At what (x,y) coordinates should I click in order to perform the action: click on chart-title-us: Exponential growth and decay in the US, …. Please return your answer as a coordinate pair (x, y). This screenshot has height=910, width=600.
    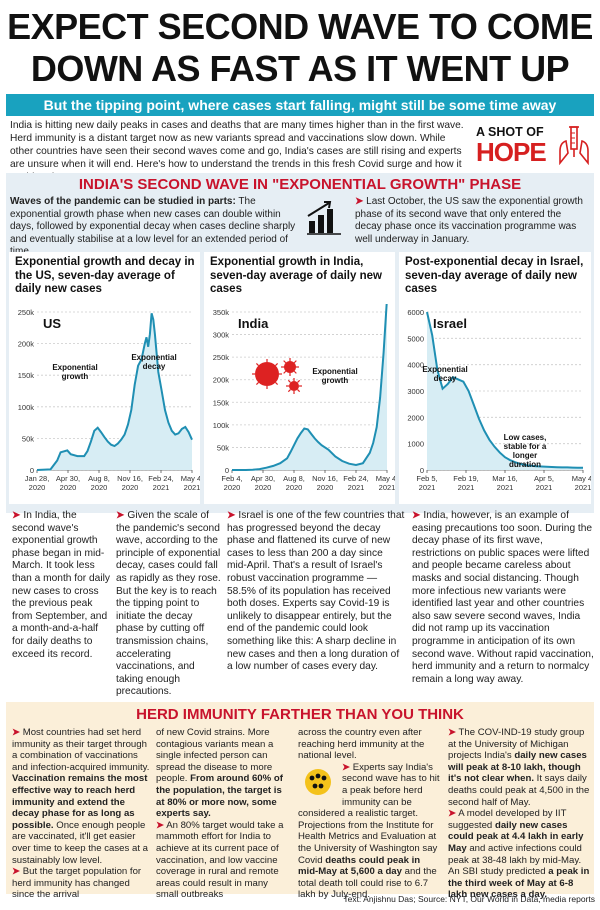
    Looking at the image, I should click on (105, 275).